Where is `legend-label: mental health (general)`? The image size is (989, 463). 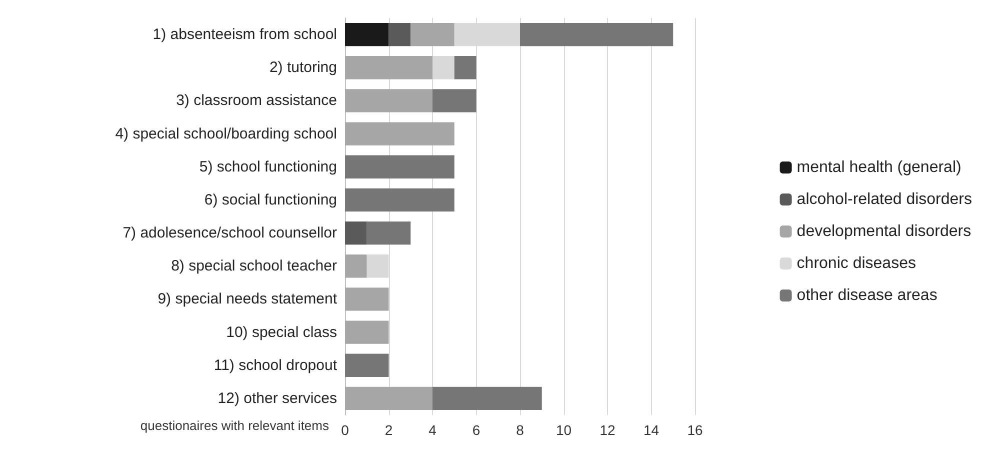
legend-label: mental health (general) is located at coordinates (879, 167).